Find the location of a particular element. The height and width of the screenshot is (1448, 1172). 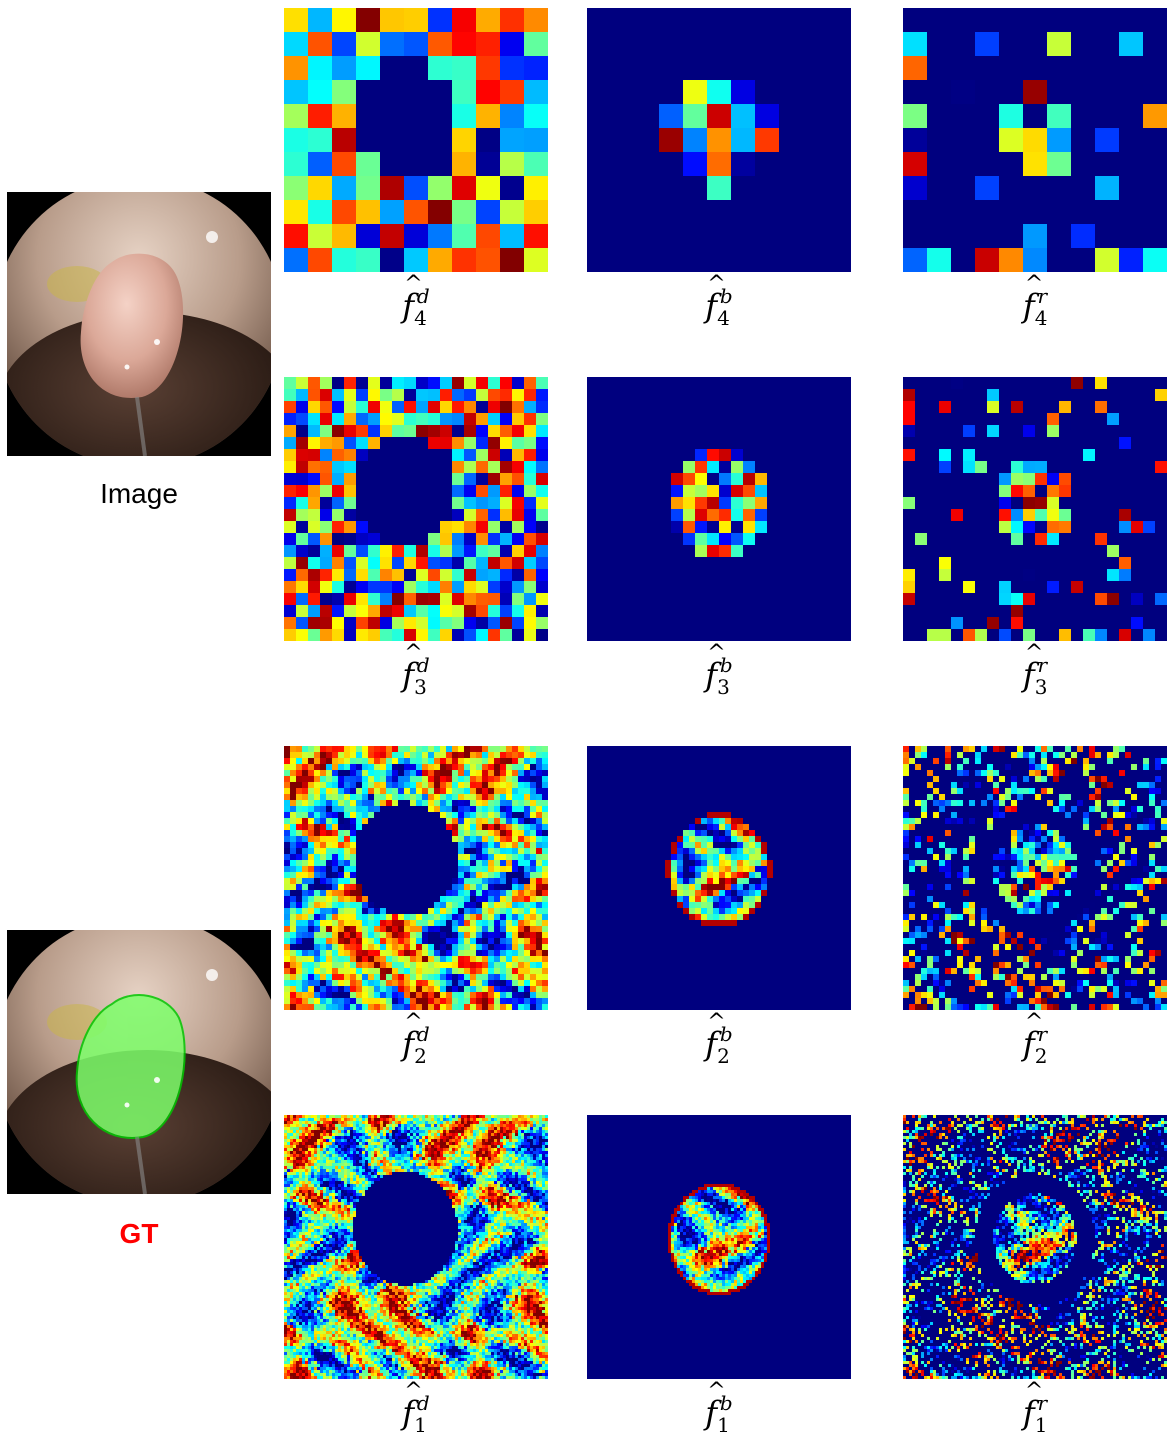

feature-map-f2-r is located at coordinates (1035, 878).